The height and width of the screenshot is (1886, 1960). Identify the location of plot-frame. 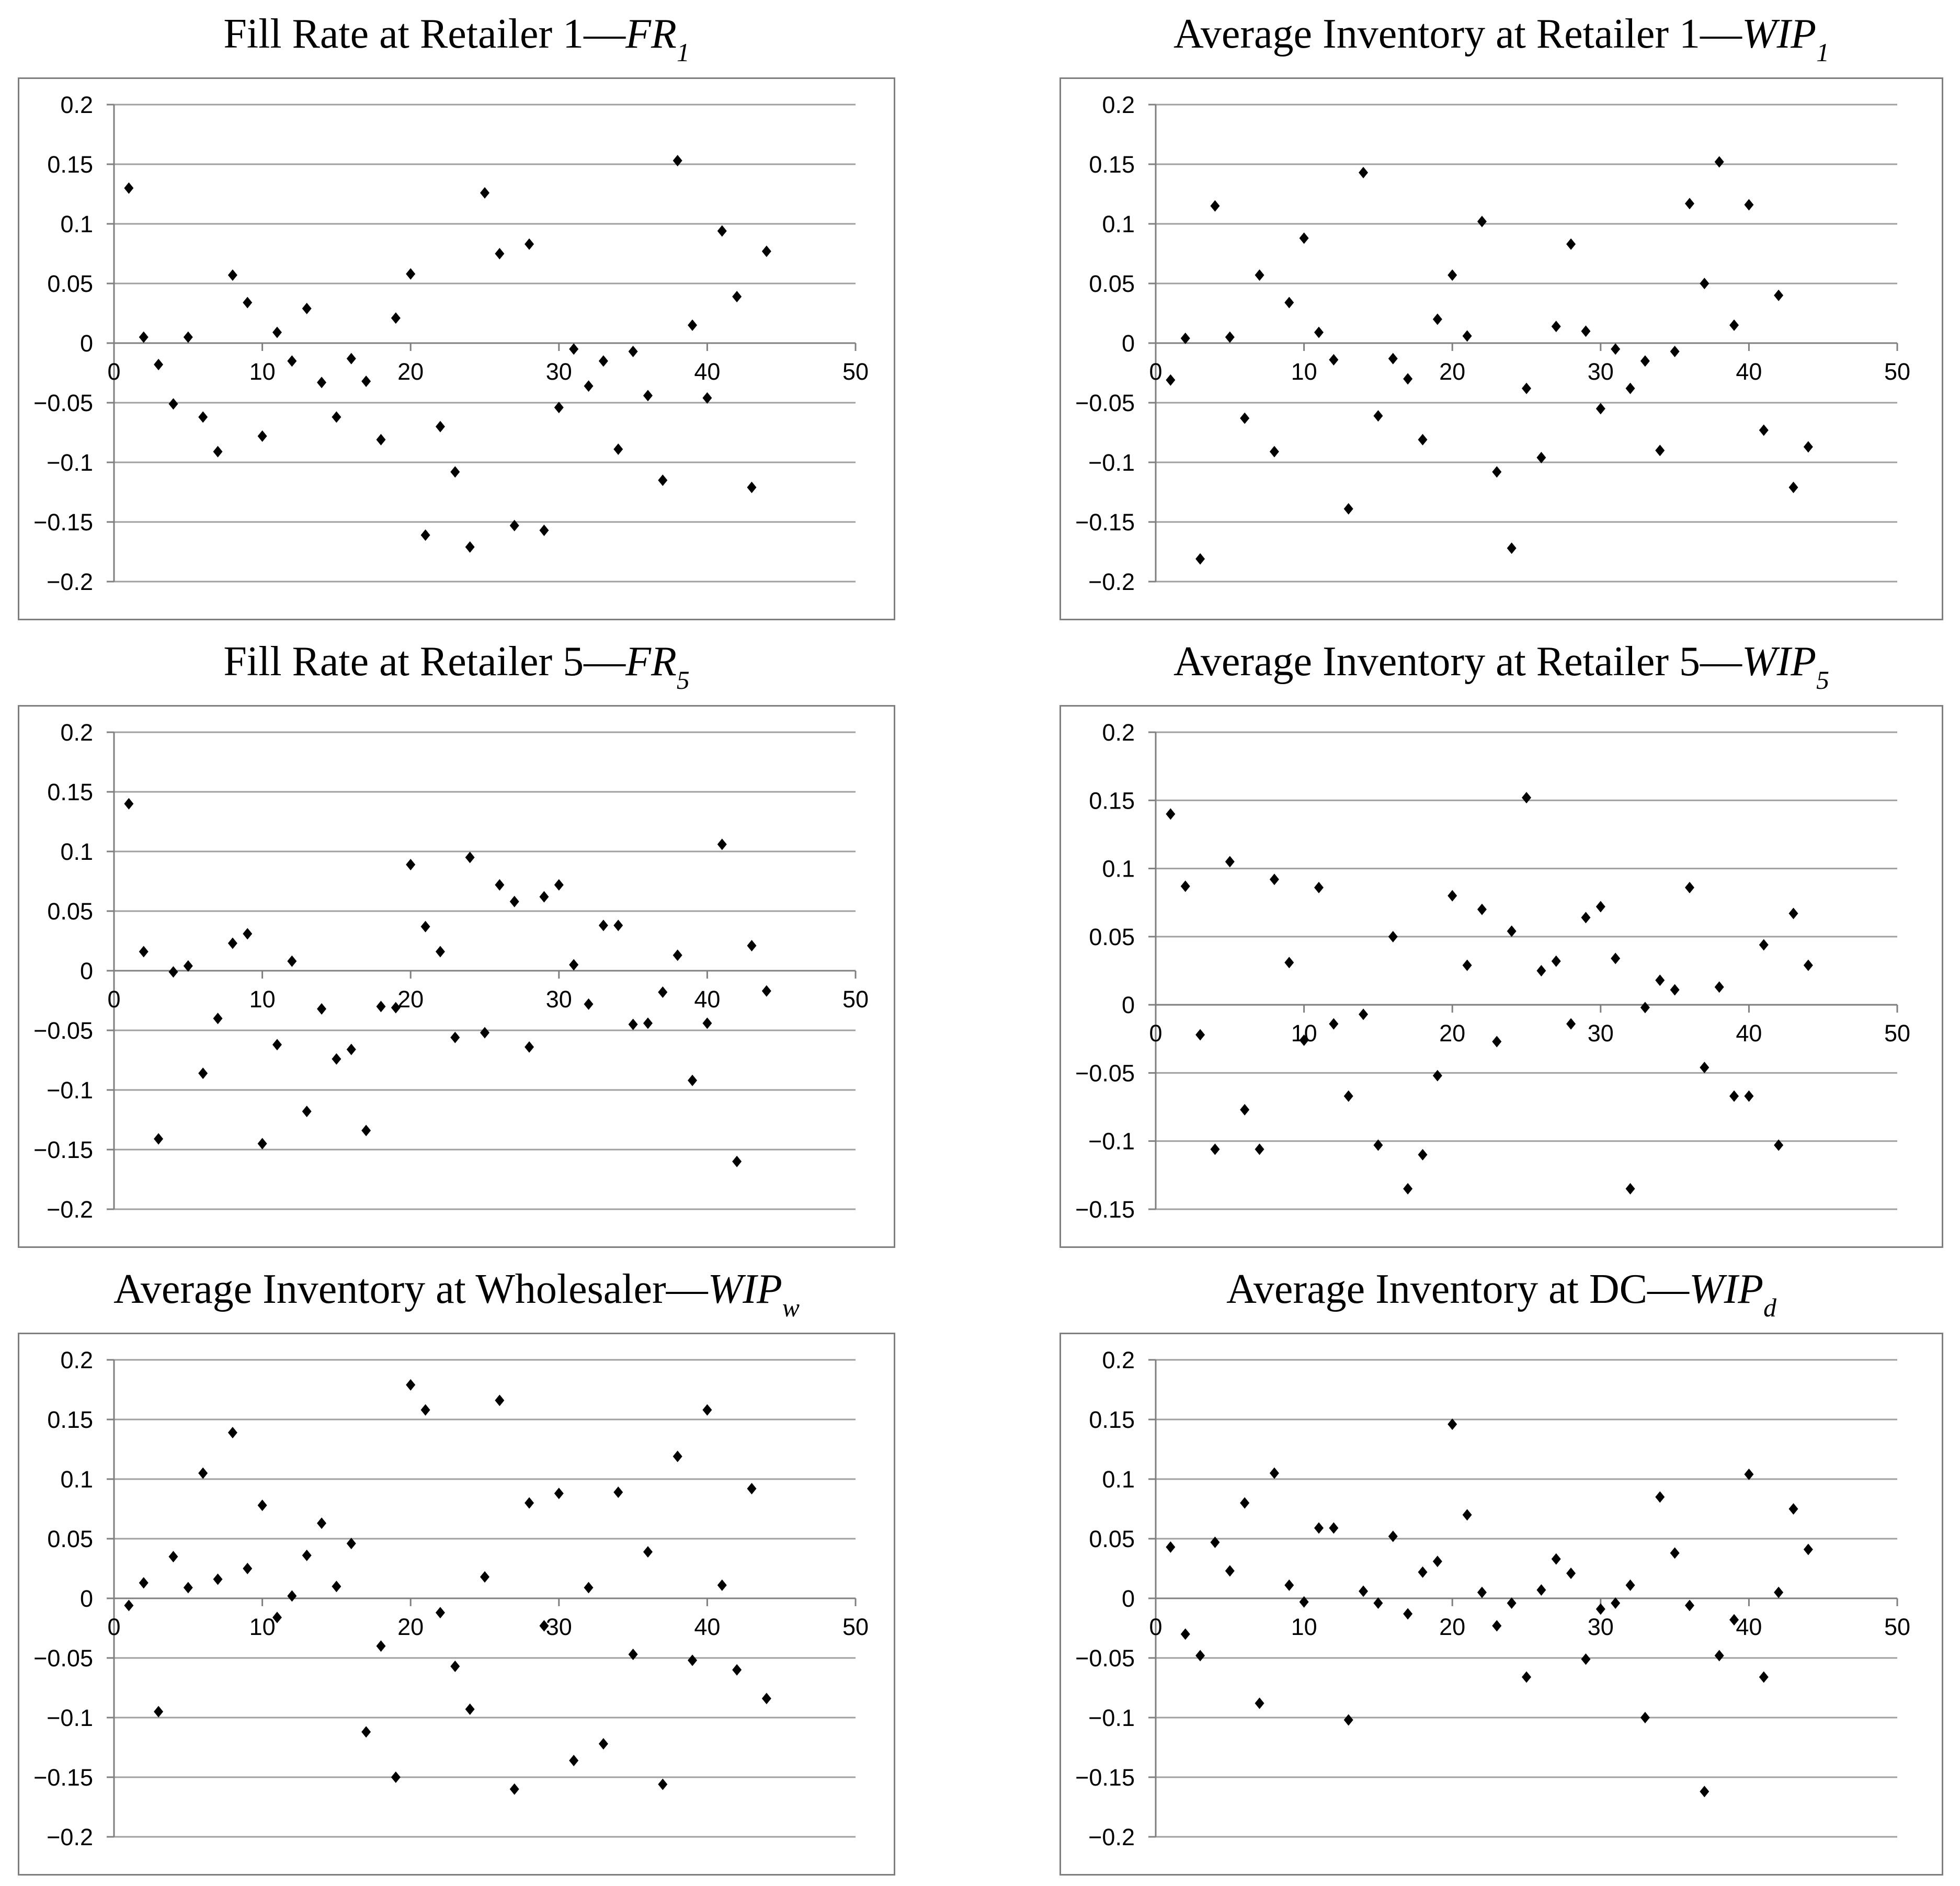
(457, 1604).